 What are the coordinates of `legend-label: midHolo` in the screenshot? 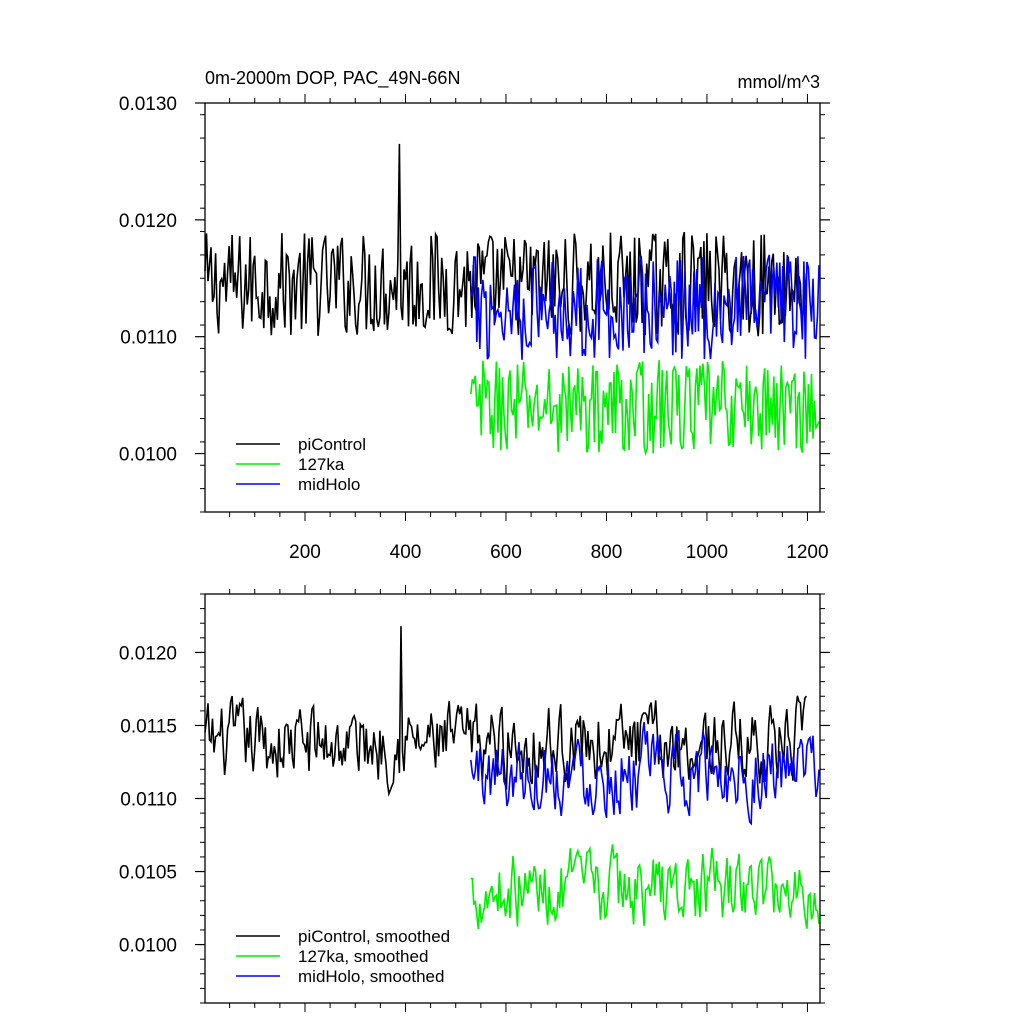 It's located at (329, 484).